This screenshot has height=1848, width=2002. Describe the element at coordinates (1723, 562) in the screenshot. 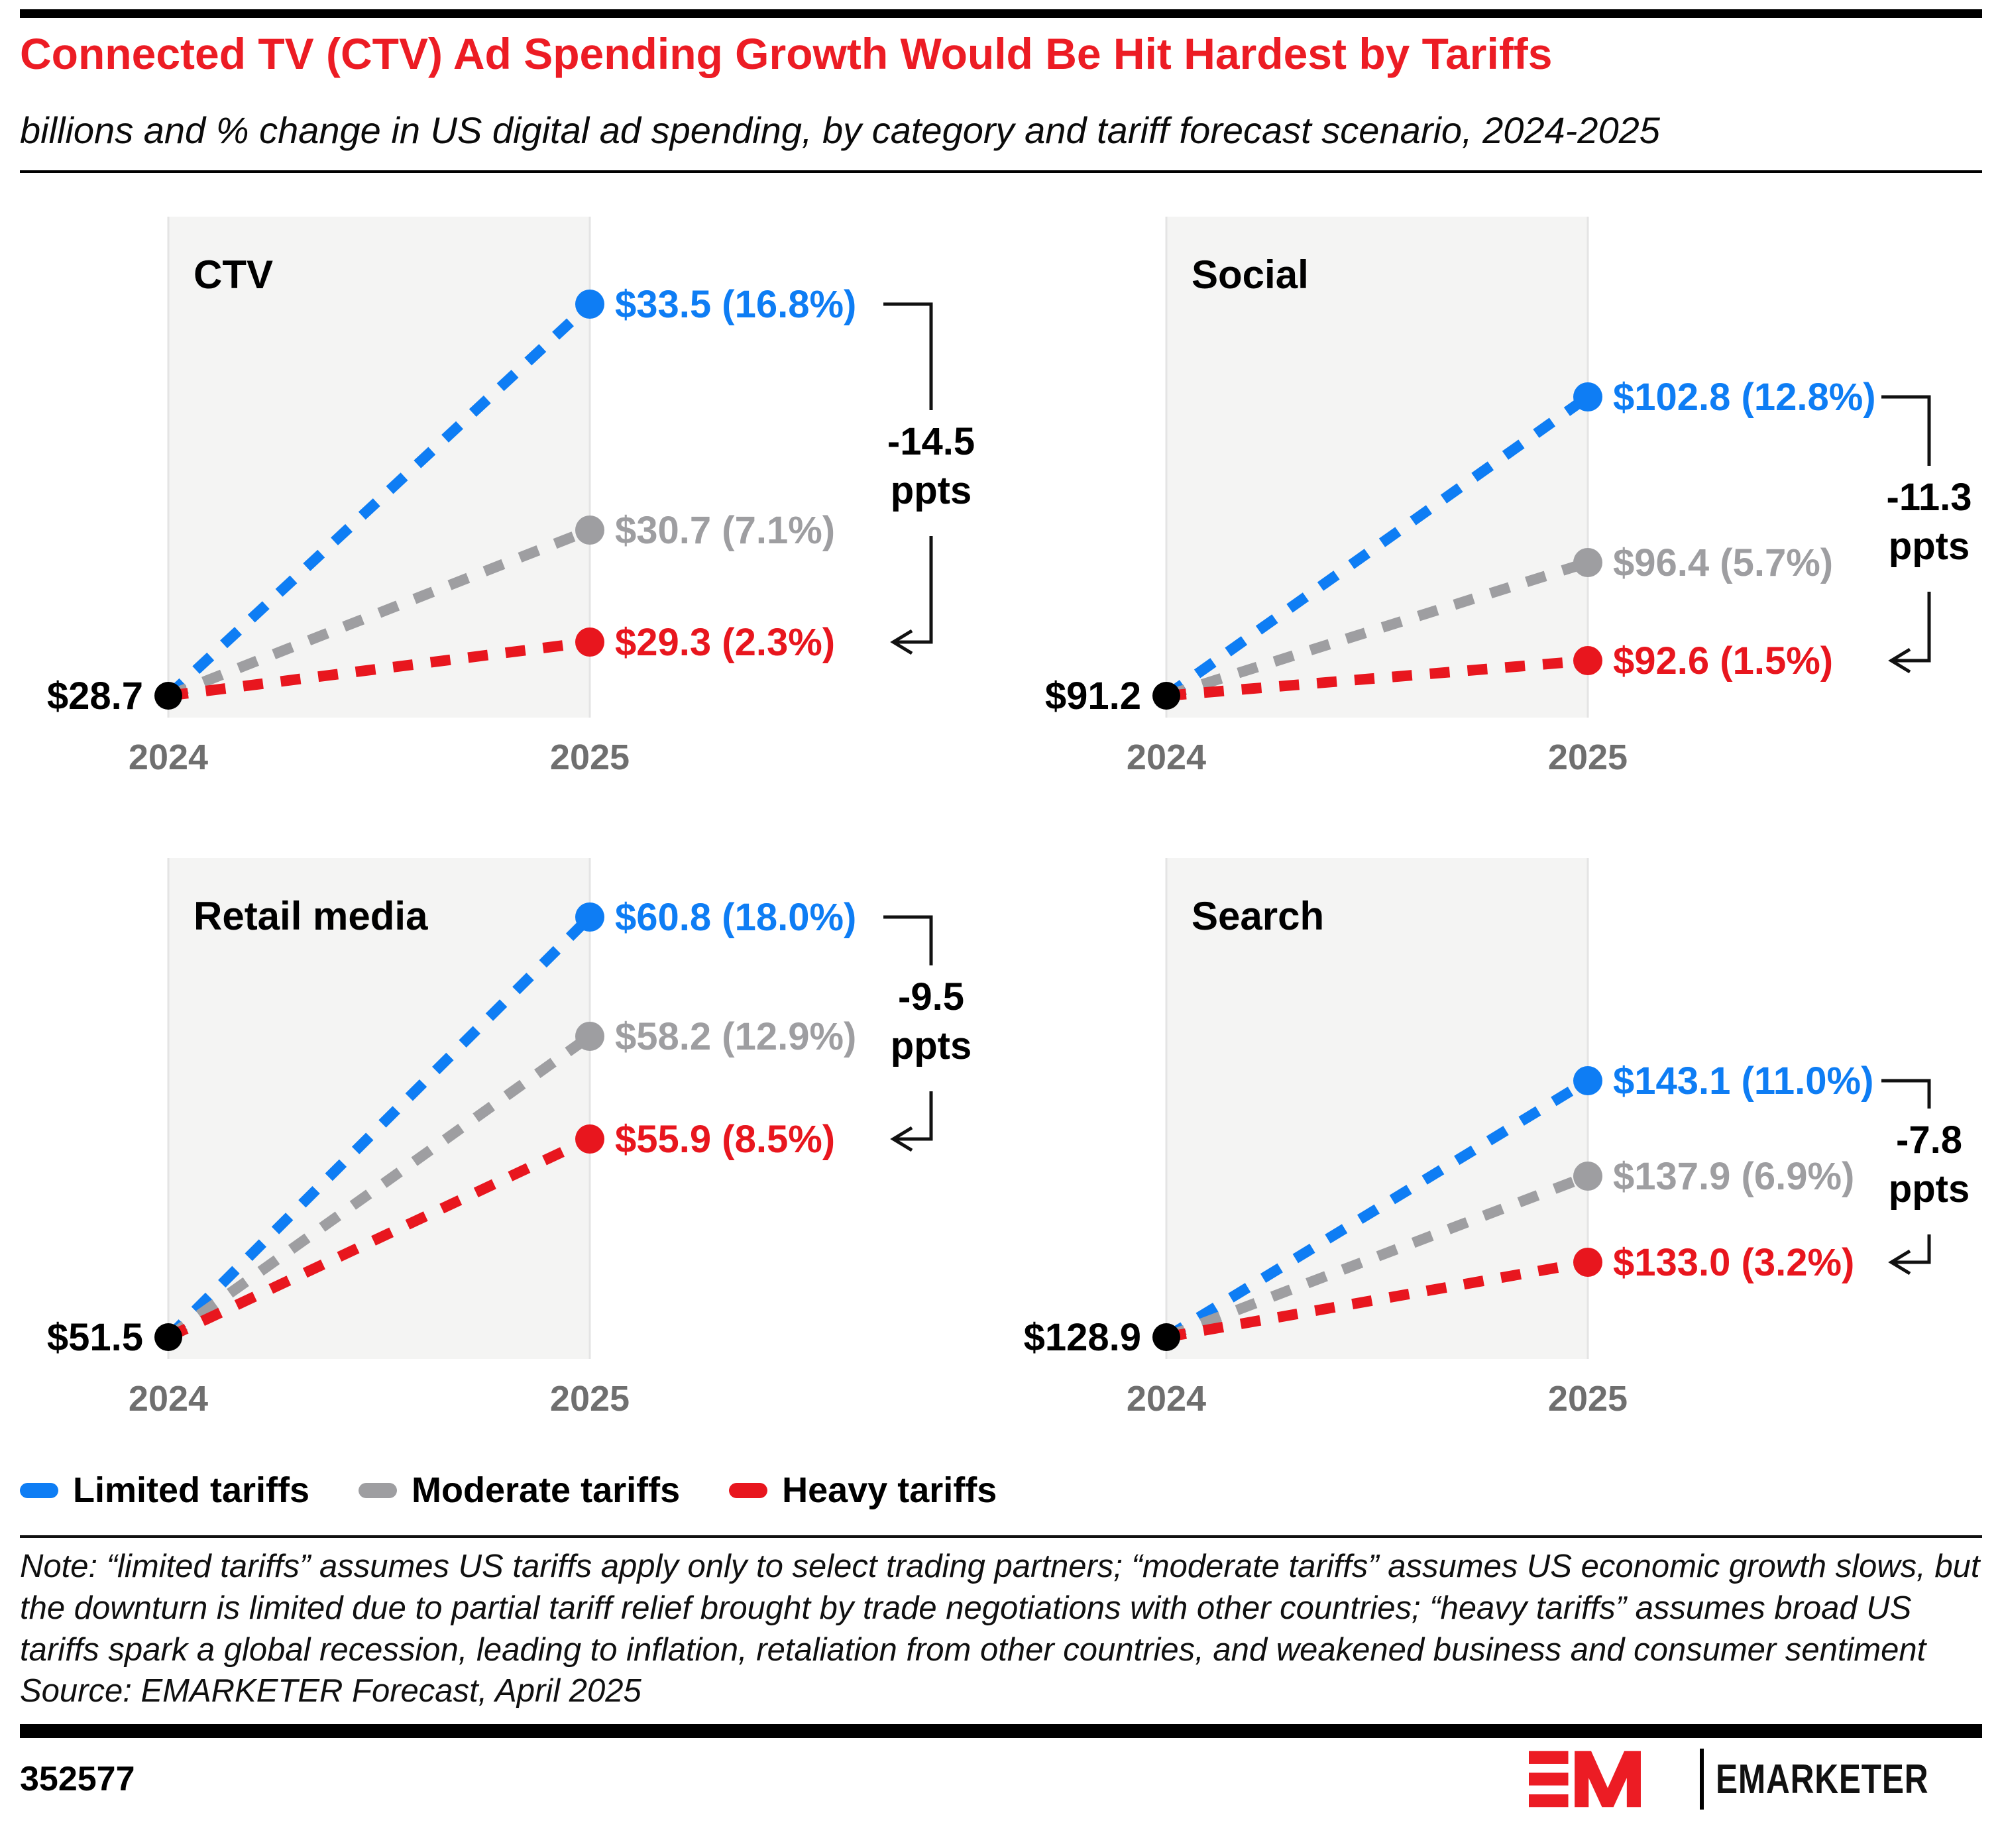

I see `scenario-value-label: $96.4 (5.7%)` at that location.